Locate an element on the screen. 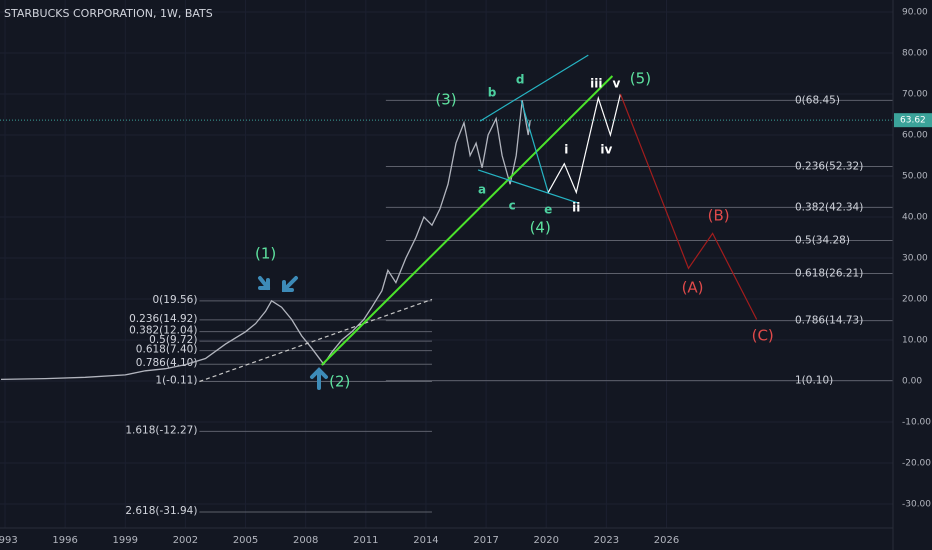  x-tick-label: 2026 is located at coordinates (666, 540).